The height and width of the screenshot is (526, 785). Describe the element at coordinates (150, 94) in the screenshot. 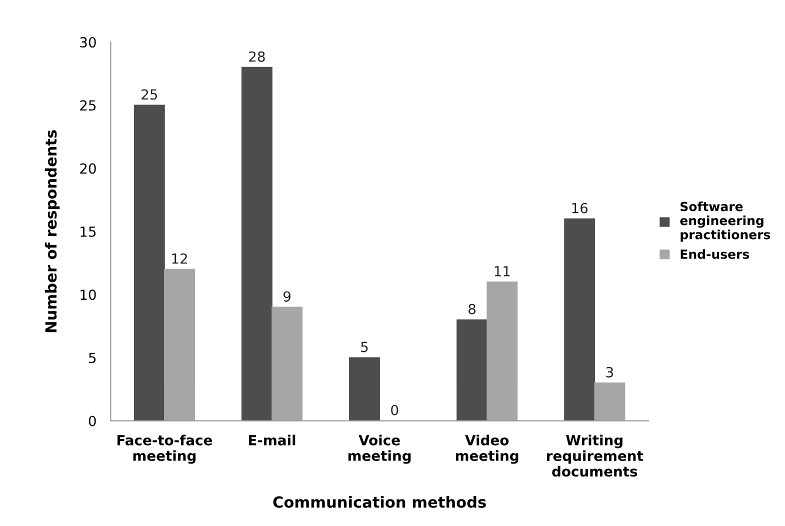

I see `data-label: 25` at that location.